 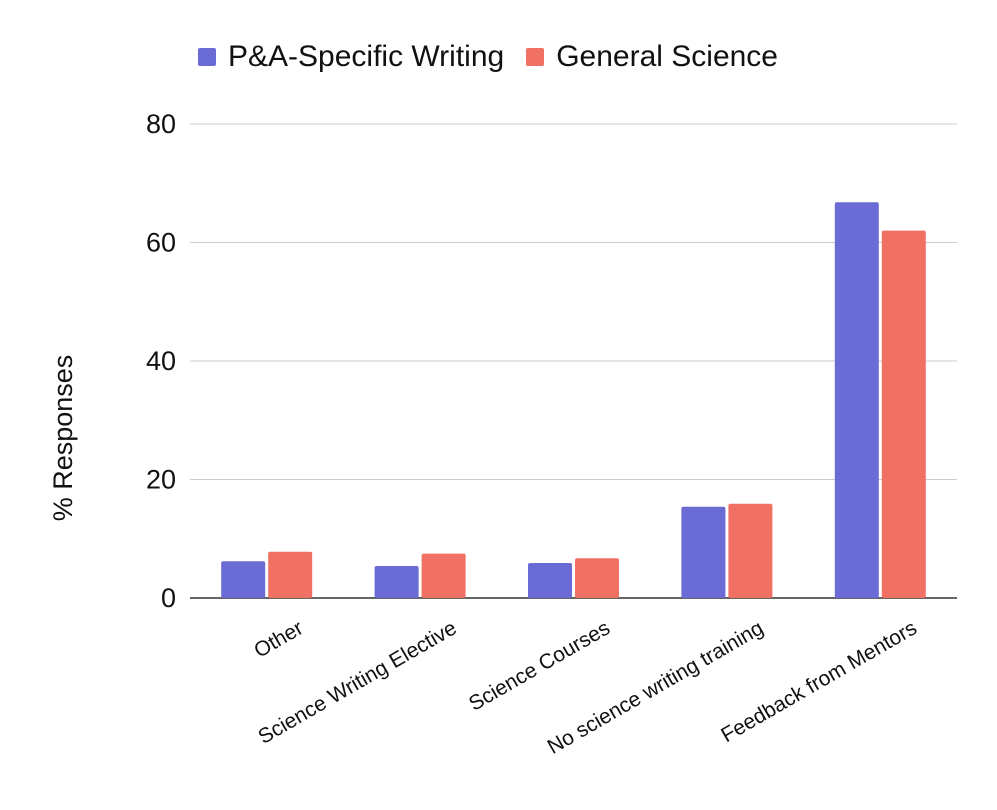 I want to click on y-axis-label: % Responses, so click(x=63, y=438).